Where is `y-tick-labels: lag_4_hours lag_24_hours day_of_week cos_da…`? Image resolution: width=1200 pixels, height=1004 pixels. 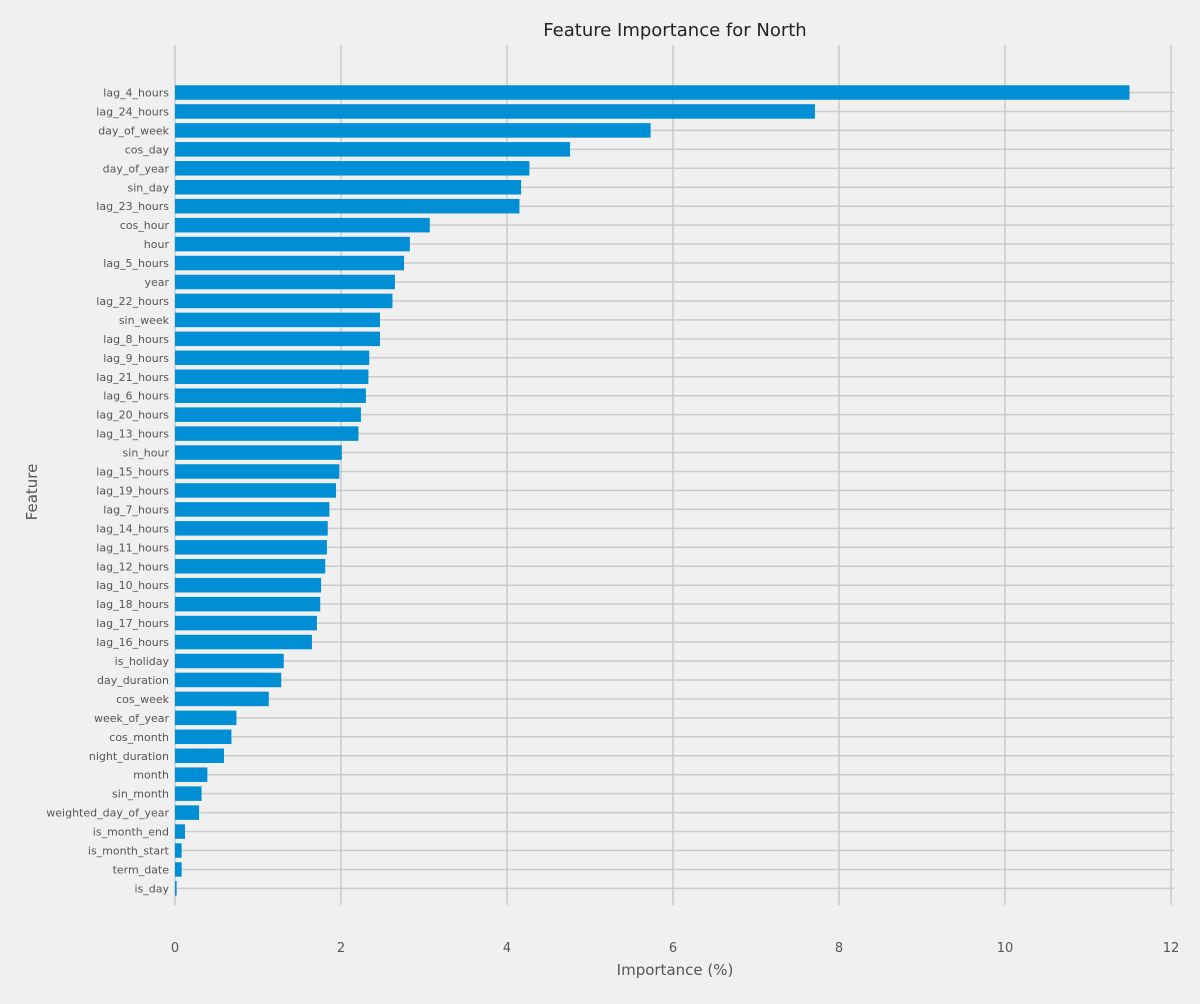
y-tick-labels: lag_4_hours lag_24_hours day_of_week cos_da… is located at coordinates (107, 491).